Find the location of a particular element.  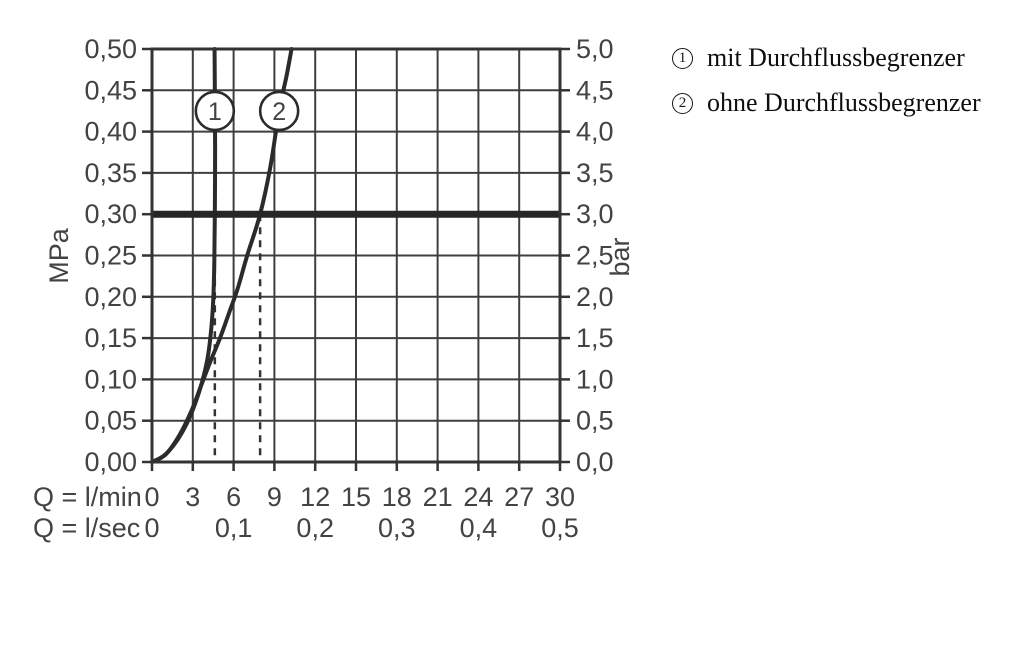

x-tick-label: 9 is located at coordinates (274, 497).